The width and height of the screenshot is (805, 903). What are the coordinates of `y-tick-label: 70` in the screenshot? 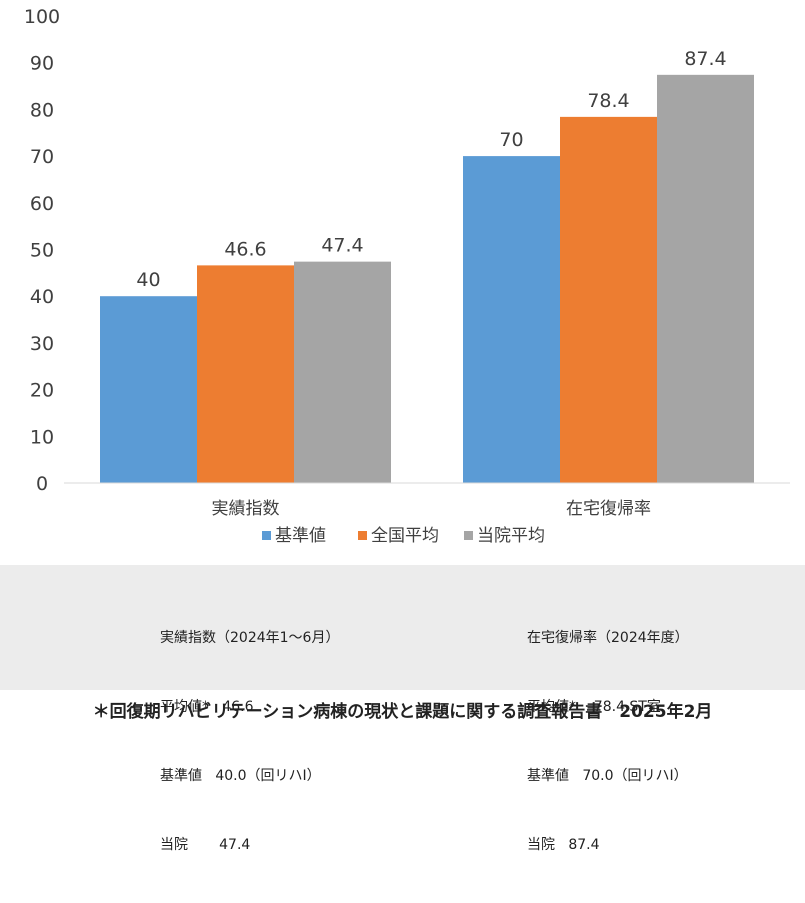 It's located at (42, 157).